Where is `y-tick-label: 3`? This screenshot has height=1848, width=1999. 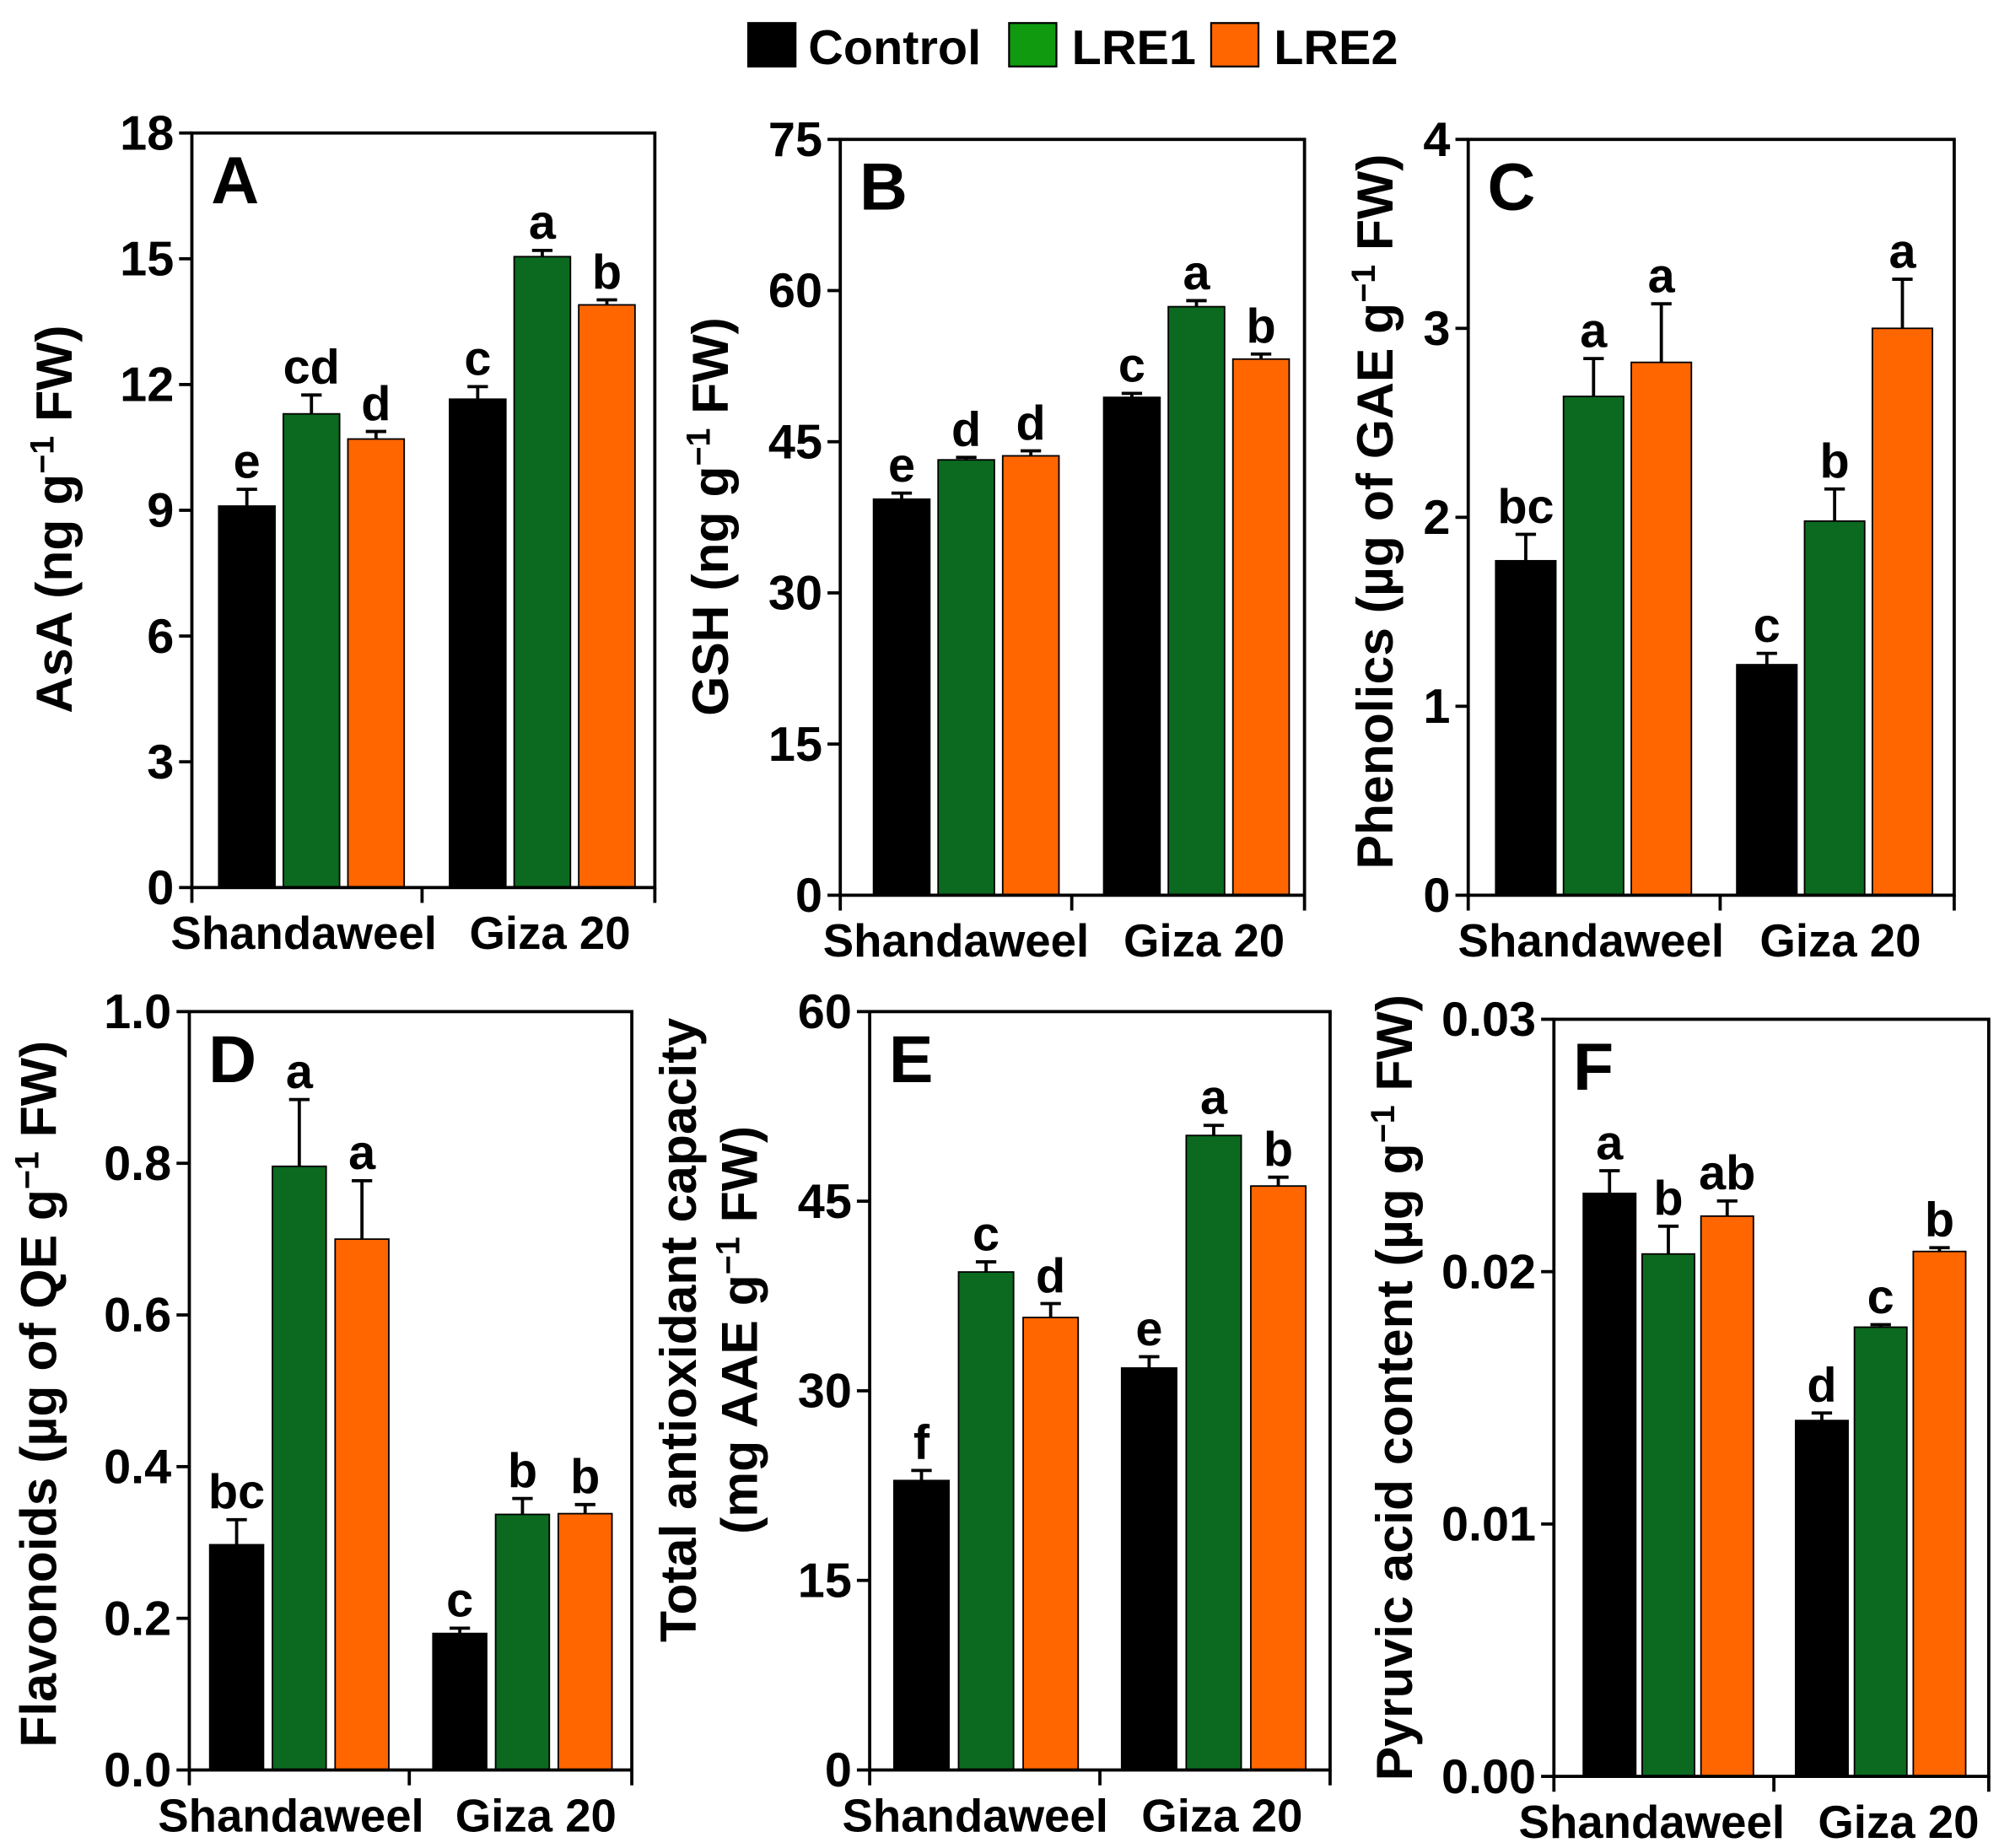 y-tick-label: 3 is located at coordinates (160, 762).